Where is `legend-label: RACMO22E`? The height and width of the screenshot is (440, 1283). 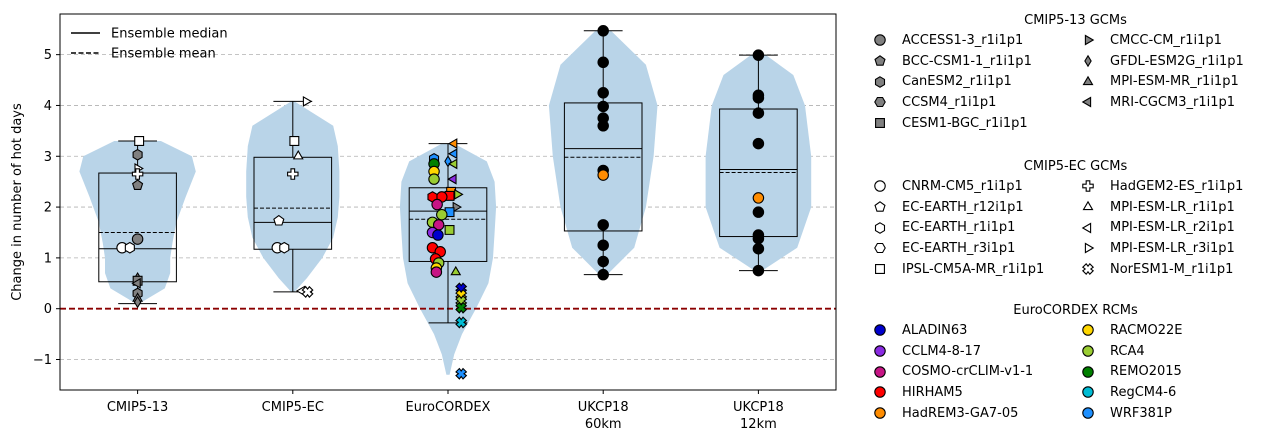
legend-label: RACMO22E is located at coordinates (1146, 330).